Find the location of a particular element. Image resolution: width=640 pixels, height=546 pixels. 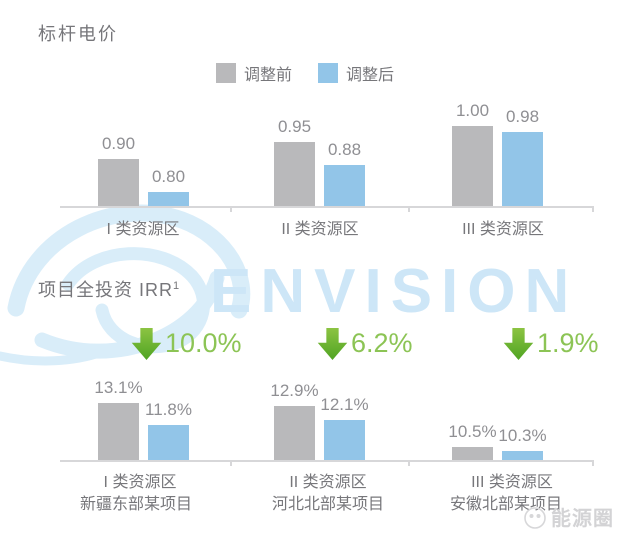

bar-after-region2: 0.88 is located at coordinates (344, 173).